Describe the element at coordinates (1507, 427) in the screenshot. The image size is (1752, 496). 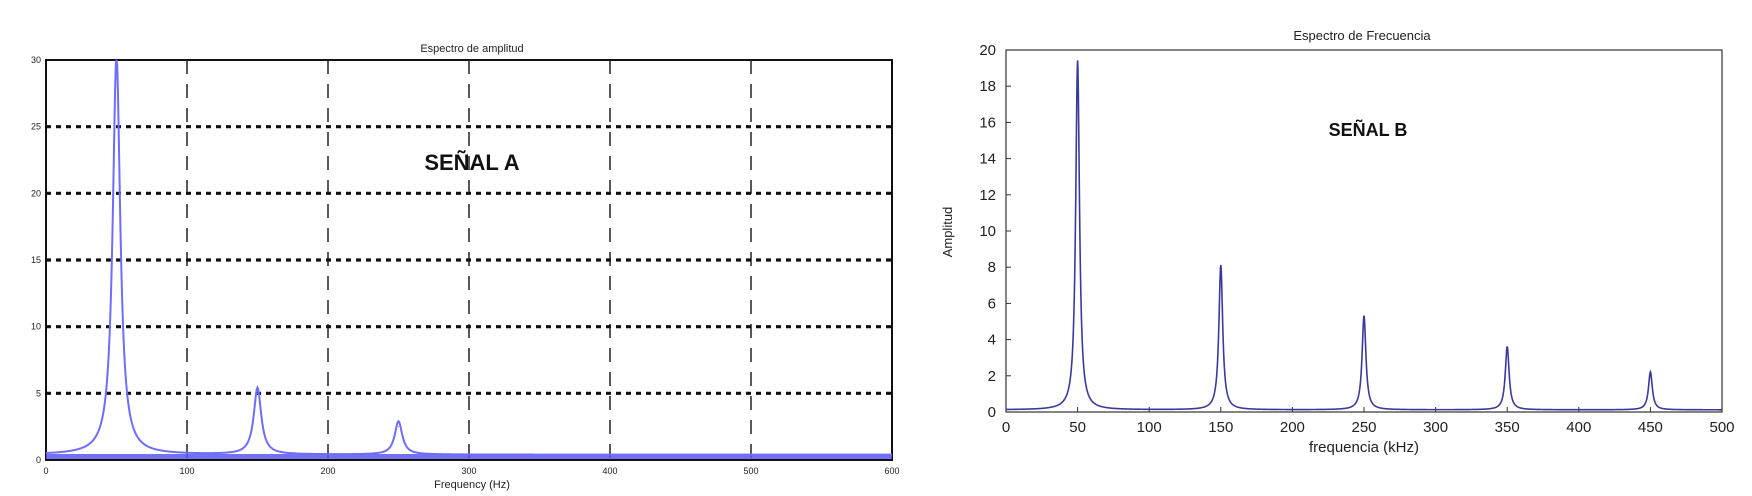
I see `chart-b-xtick-label: 350` at that location.